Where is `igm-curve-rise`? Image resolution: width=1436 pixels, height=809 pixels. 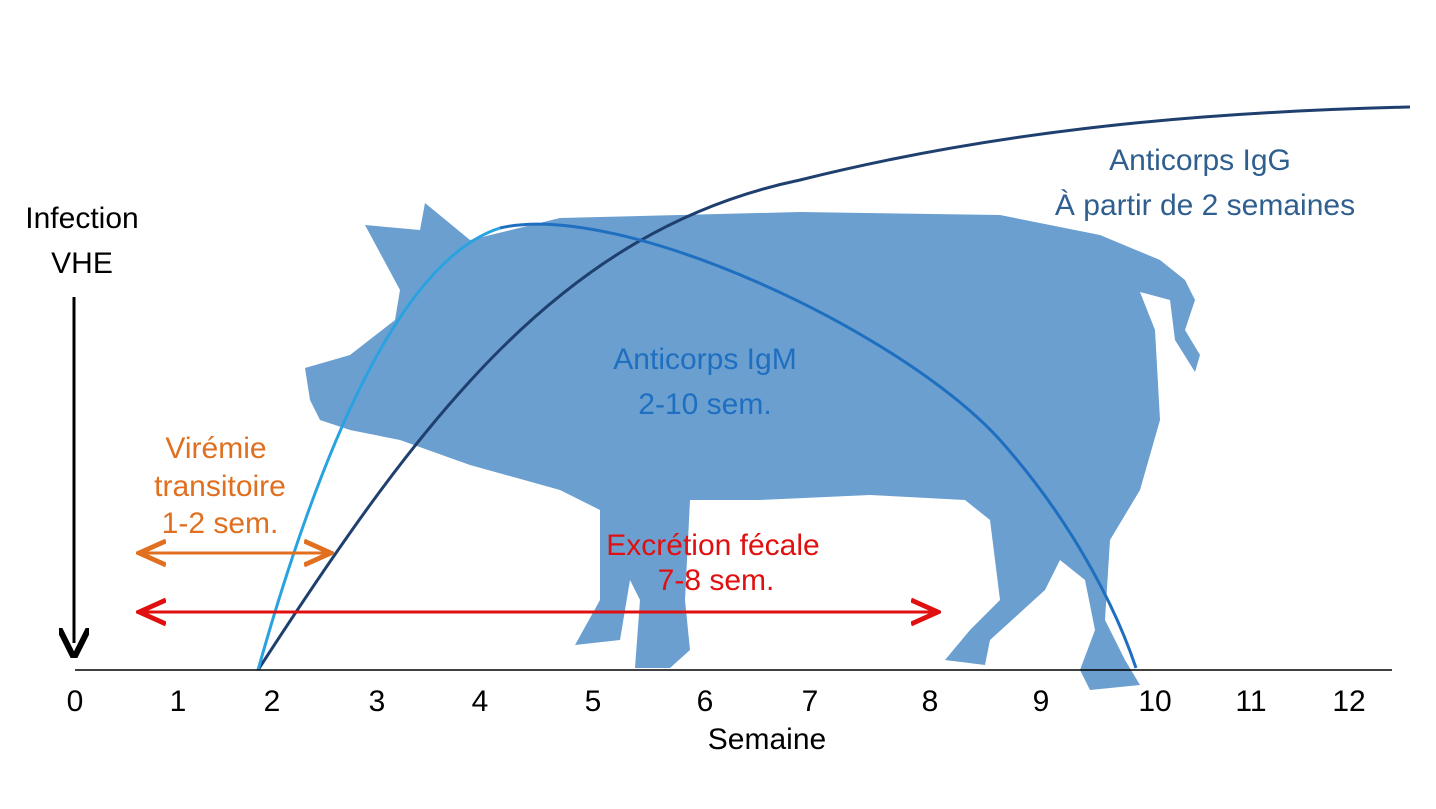 igm-curve-rise is located at coordinates (378, 448).